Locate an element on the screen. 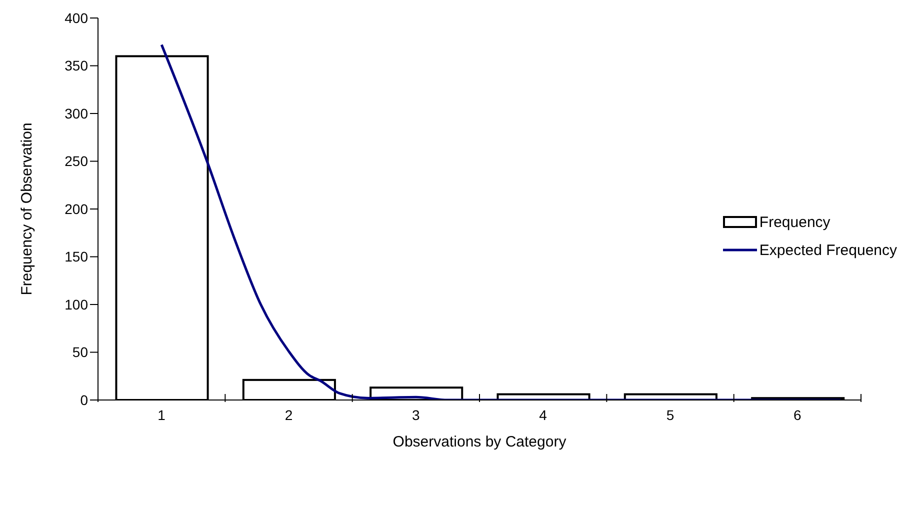 This screenshot has width=905, height=520. legend-label: Expected Frequency is located at coordinates (828, 250).